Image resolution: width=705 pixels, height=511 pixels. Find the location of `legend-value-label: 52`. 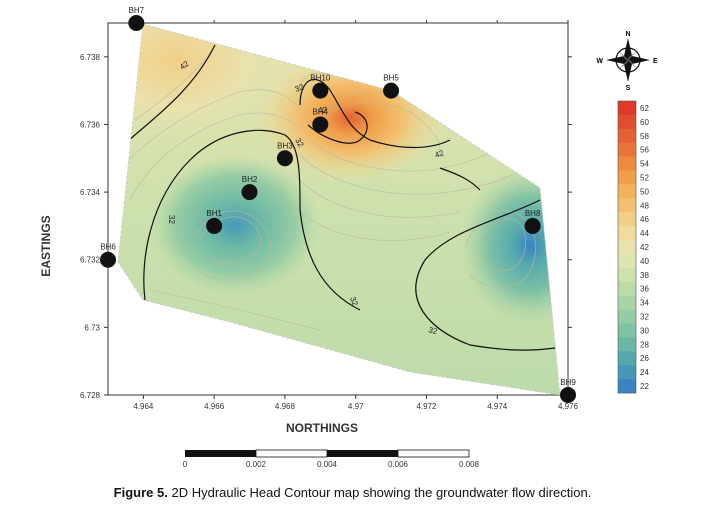

legend-value-label: 52 is located at coordinates (644, 177).